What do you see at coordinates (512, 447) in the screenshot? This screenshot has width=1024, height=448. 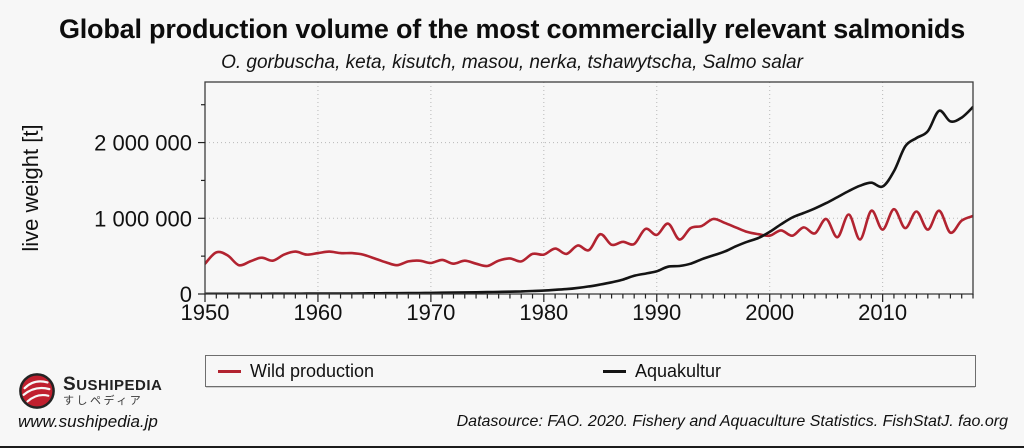 I see `bottom-border` at bounding box center [512, 447].